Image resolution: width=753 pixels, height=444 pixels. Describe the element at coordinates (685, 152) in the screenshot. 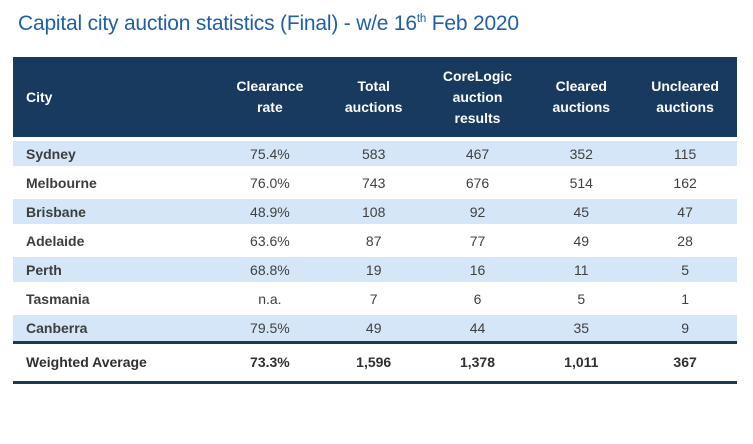

I see `uncleared-auctions-cell: 115` at that location.